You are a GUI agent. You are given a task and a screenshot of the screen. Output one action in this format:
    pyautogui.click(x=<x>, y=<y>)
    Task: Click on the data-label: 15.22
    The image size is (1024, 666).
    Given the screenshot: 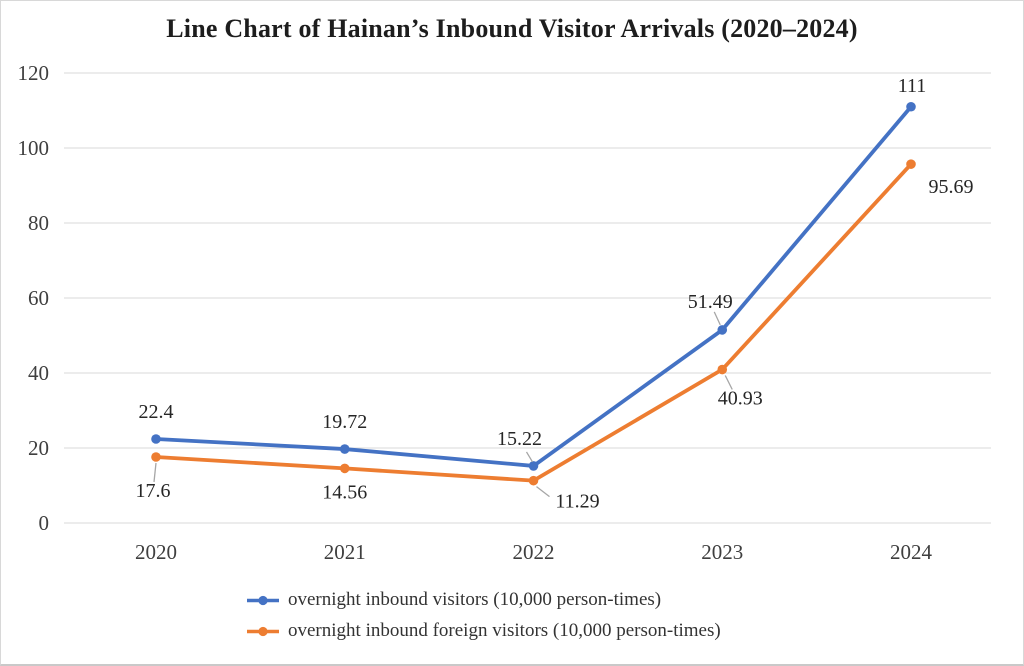 What is the action you would take?
    pyautogui.click(x=519, y=439)
    